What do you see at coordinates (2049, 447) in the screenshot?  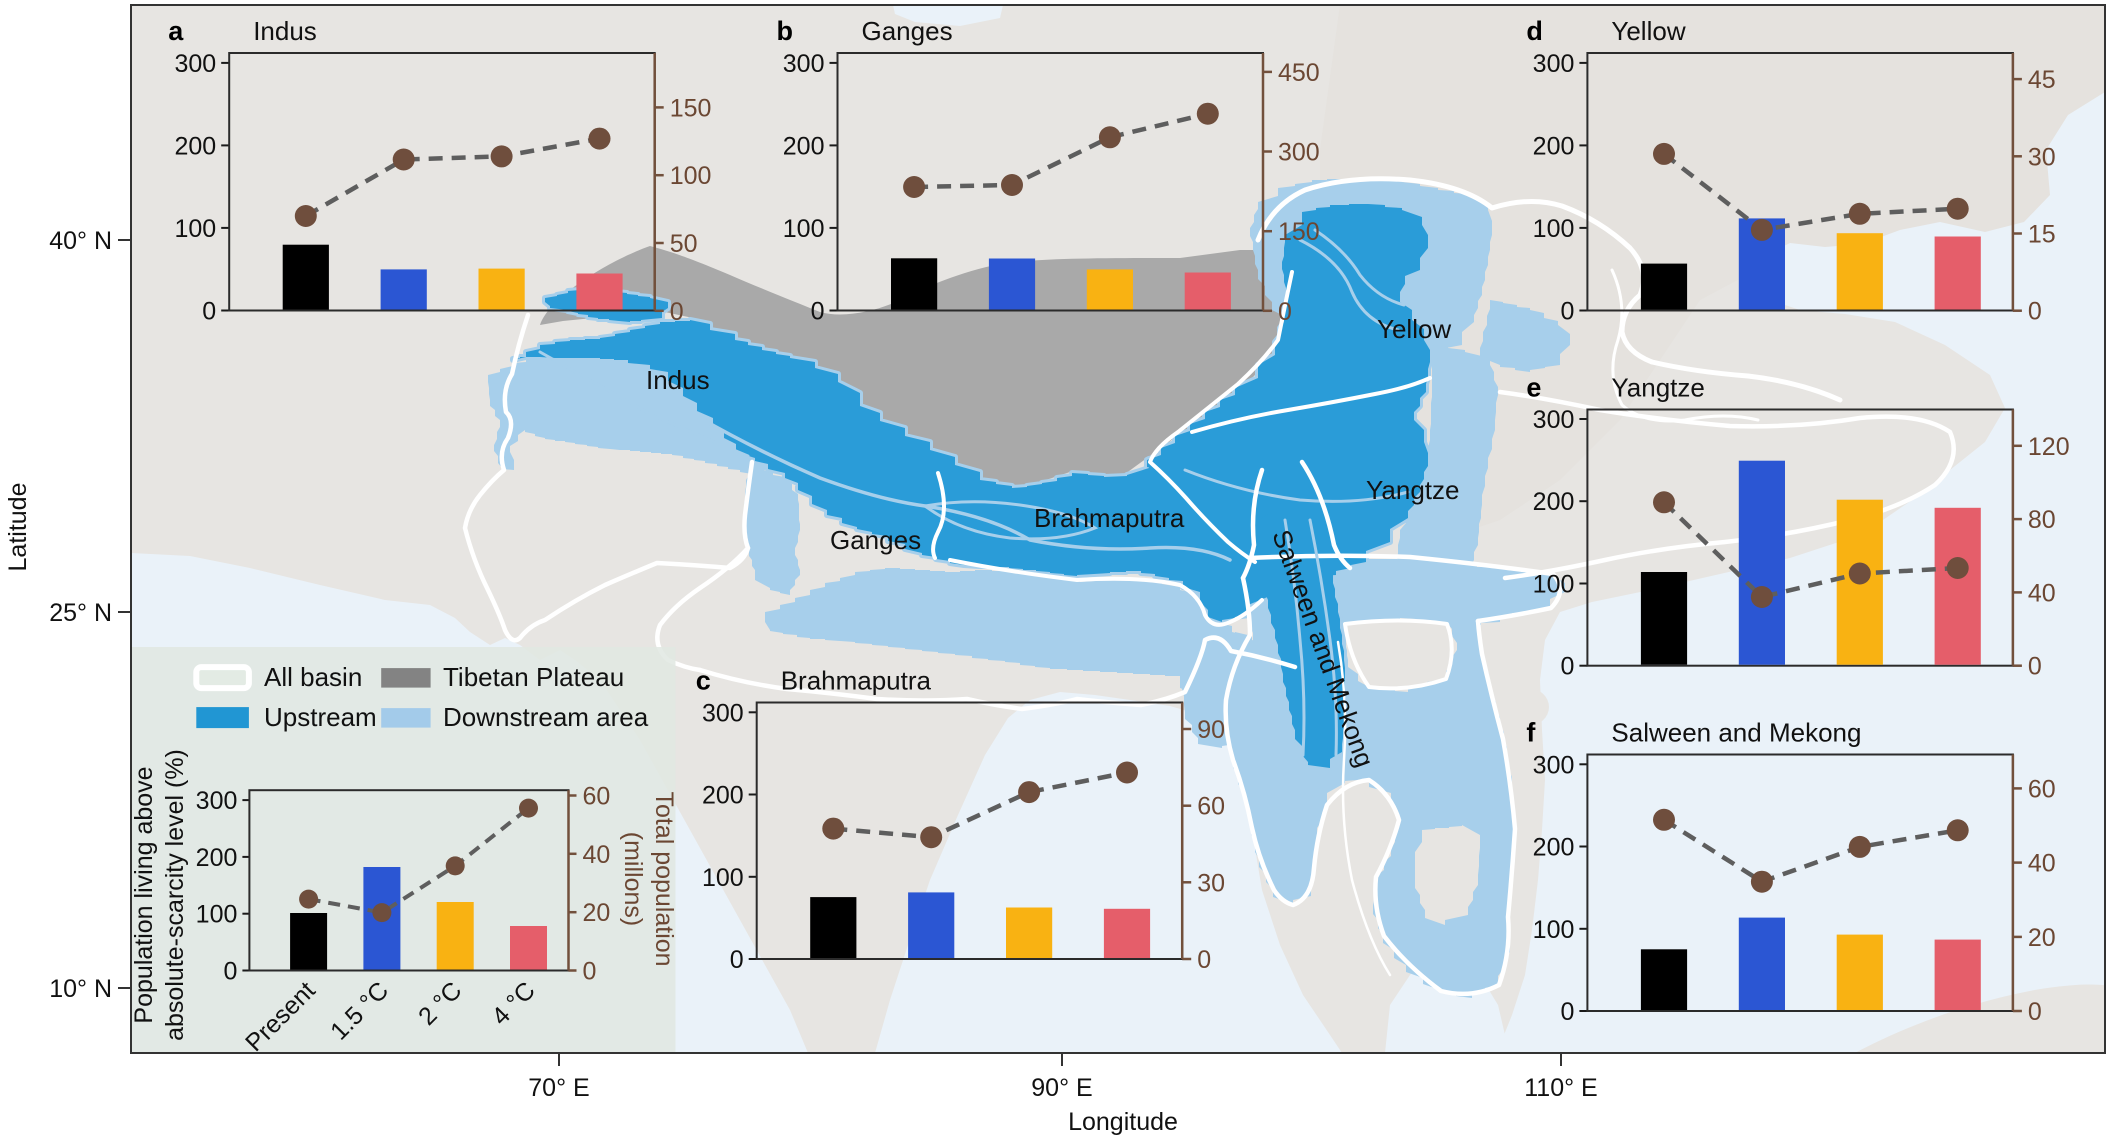 I see `svg-text: 120` at bounding box center [2049, 447].